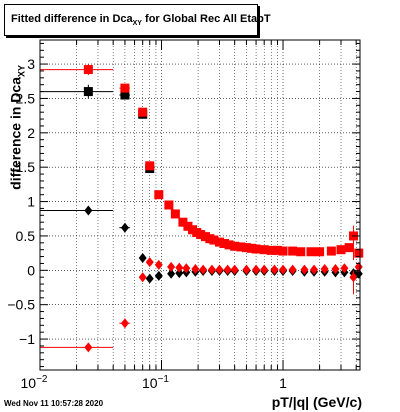 Image resolution: width=400 pixels, height=412 pixels. What do you see at coordinates (31, 64) in the screenshot?
I see `y-tick-label: 3` at bounding box center [31, 64].